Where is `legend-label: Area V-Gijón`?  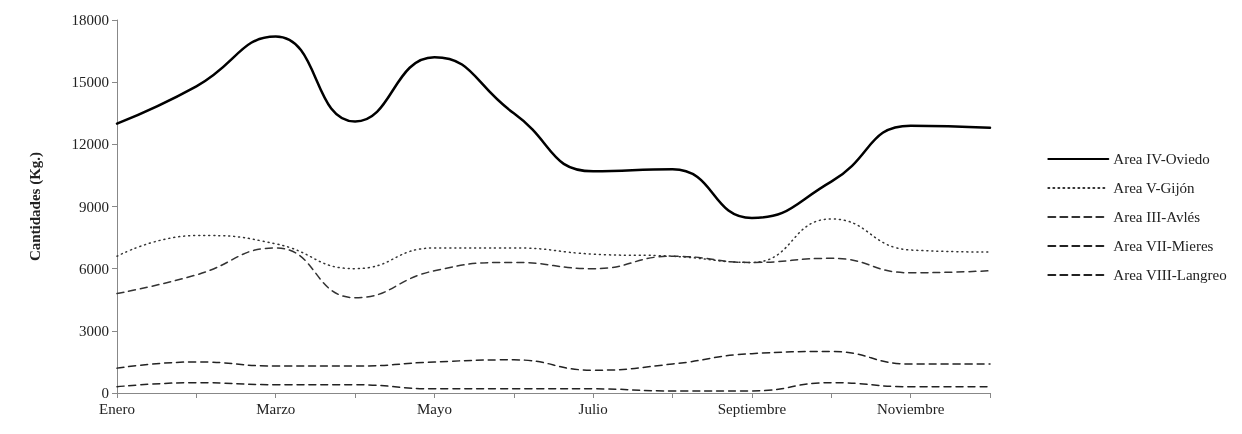
legend-label: Area V-Gijón is located at coordinates (1154, 188).